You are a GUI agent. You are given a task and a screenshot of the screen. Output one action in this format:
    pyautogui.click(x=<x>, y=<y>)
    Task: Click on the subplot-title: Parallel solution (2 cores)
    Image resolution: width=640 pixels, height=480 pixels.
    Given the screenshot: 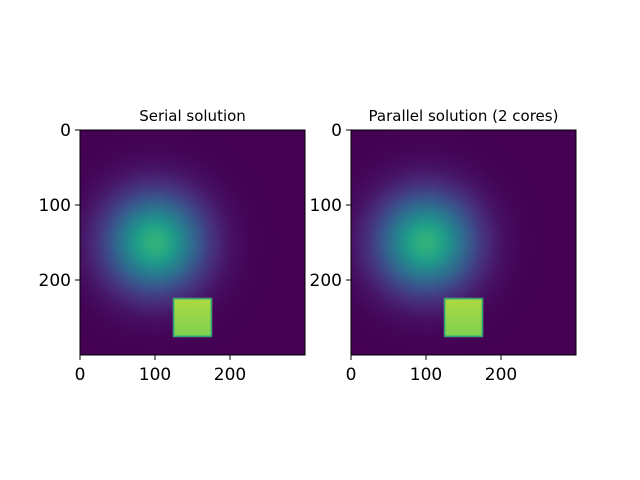 What is the action you would take?
    pyautogui.click(x=464, y=116)
    